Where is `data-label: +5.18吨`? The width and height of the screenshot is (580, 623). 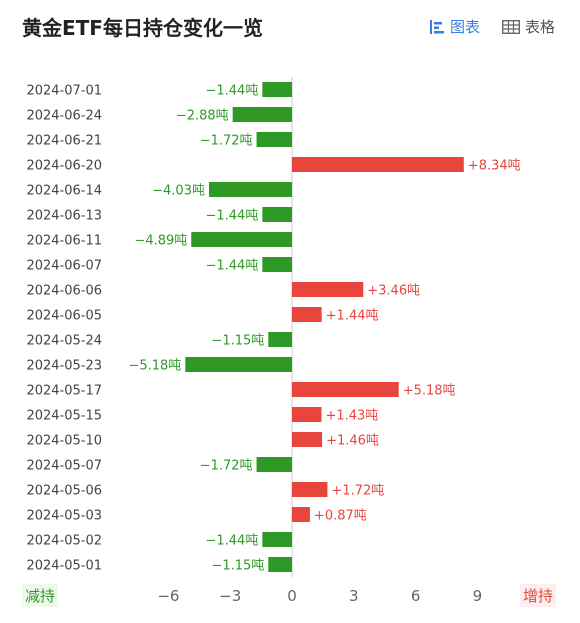
data-label: +5.18吨 is located at coordinates (429, 391).